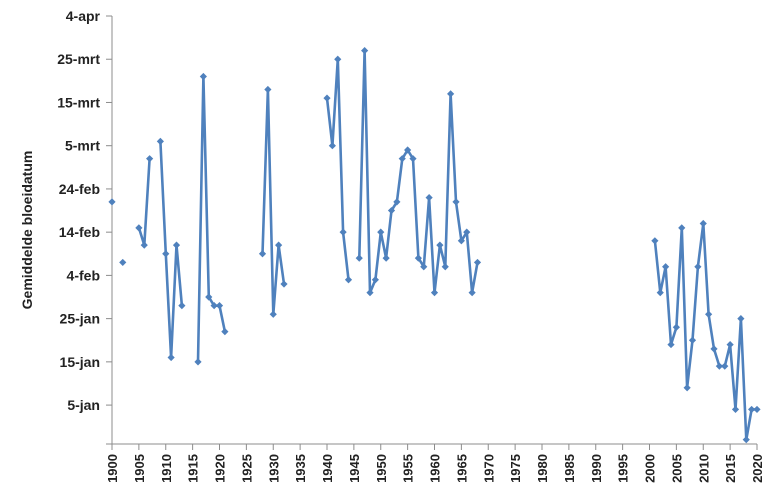  What do you see at coordinates (488, 468) in the screenshot?
I see `x-tick-label: 1970` at bounding box center [488, 468].